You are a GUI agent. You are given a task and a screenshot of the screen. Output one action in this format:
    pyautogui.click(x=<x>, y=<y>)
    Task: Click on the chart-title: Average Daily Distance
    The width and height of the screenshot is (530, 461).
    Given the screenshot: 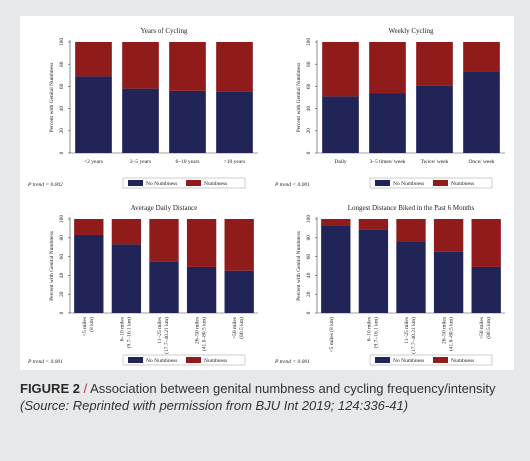 What is the action you would take?
    pyautogui.click(x=164, y=208)
    